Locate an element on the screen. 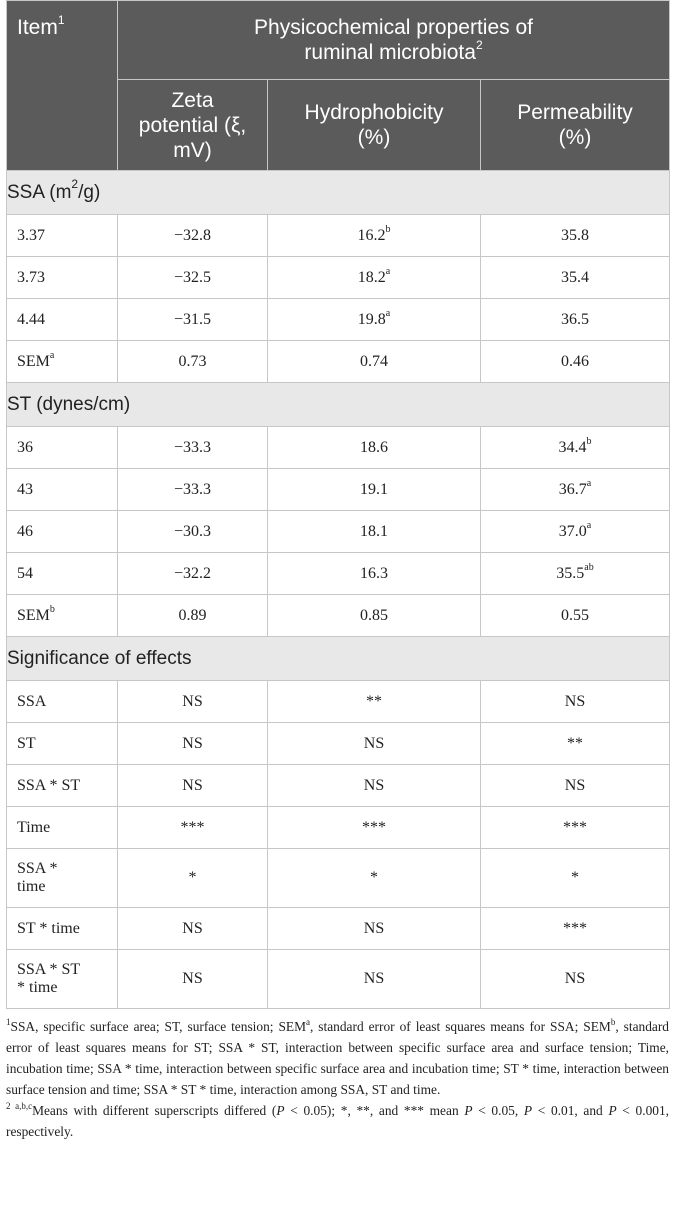 The height and width of the screenshot is (1220, 675). ssa-hydro-cell-value: 18.2 is located at coordinates (371, 277).